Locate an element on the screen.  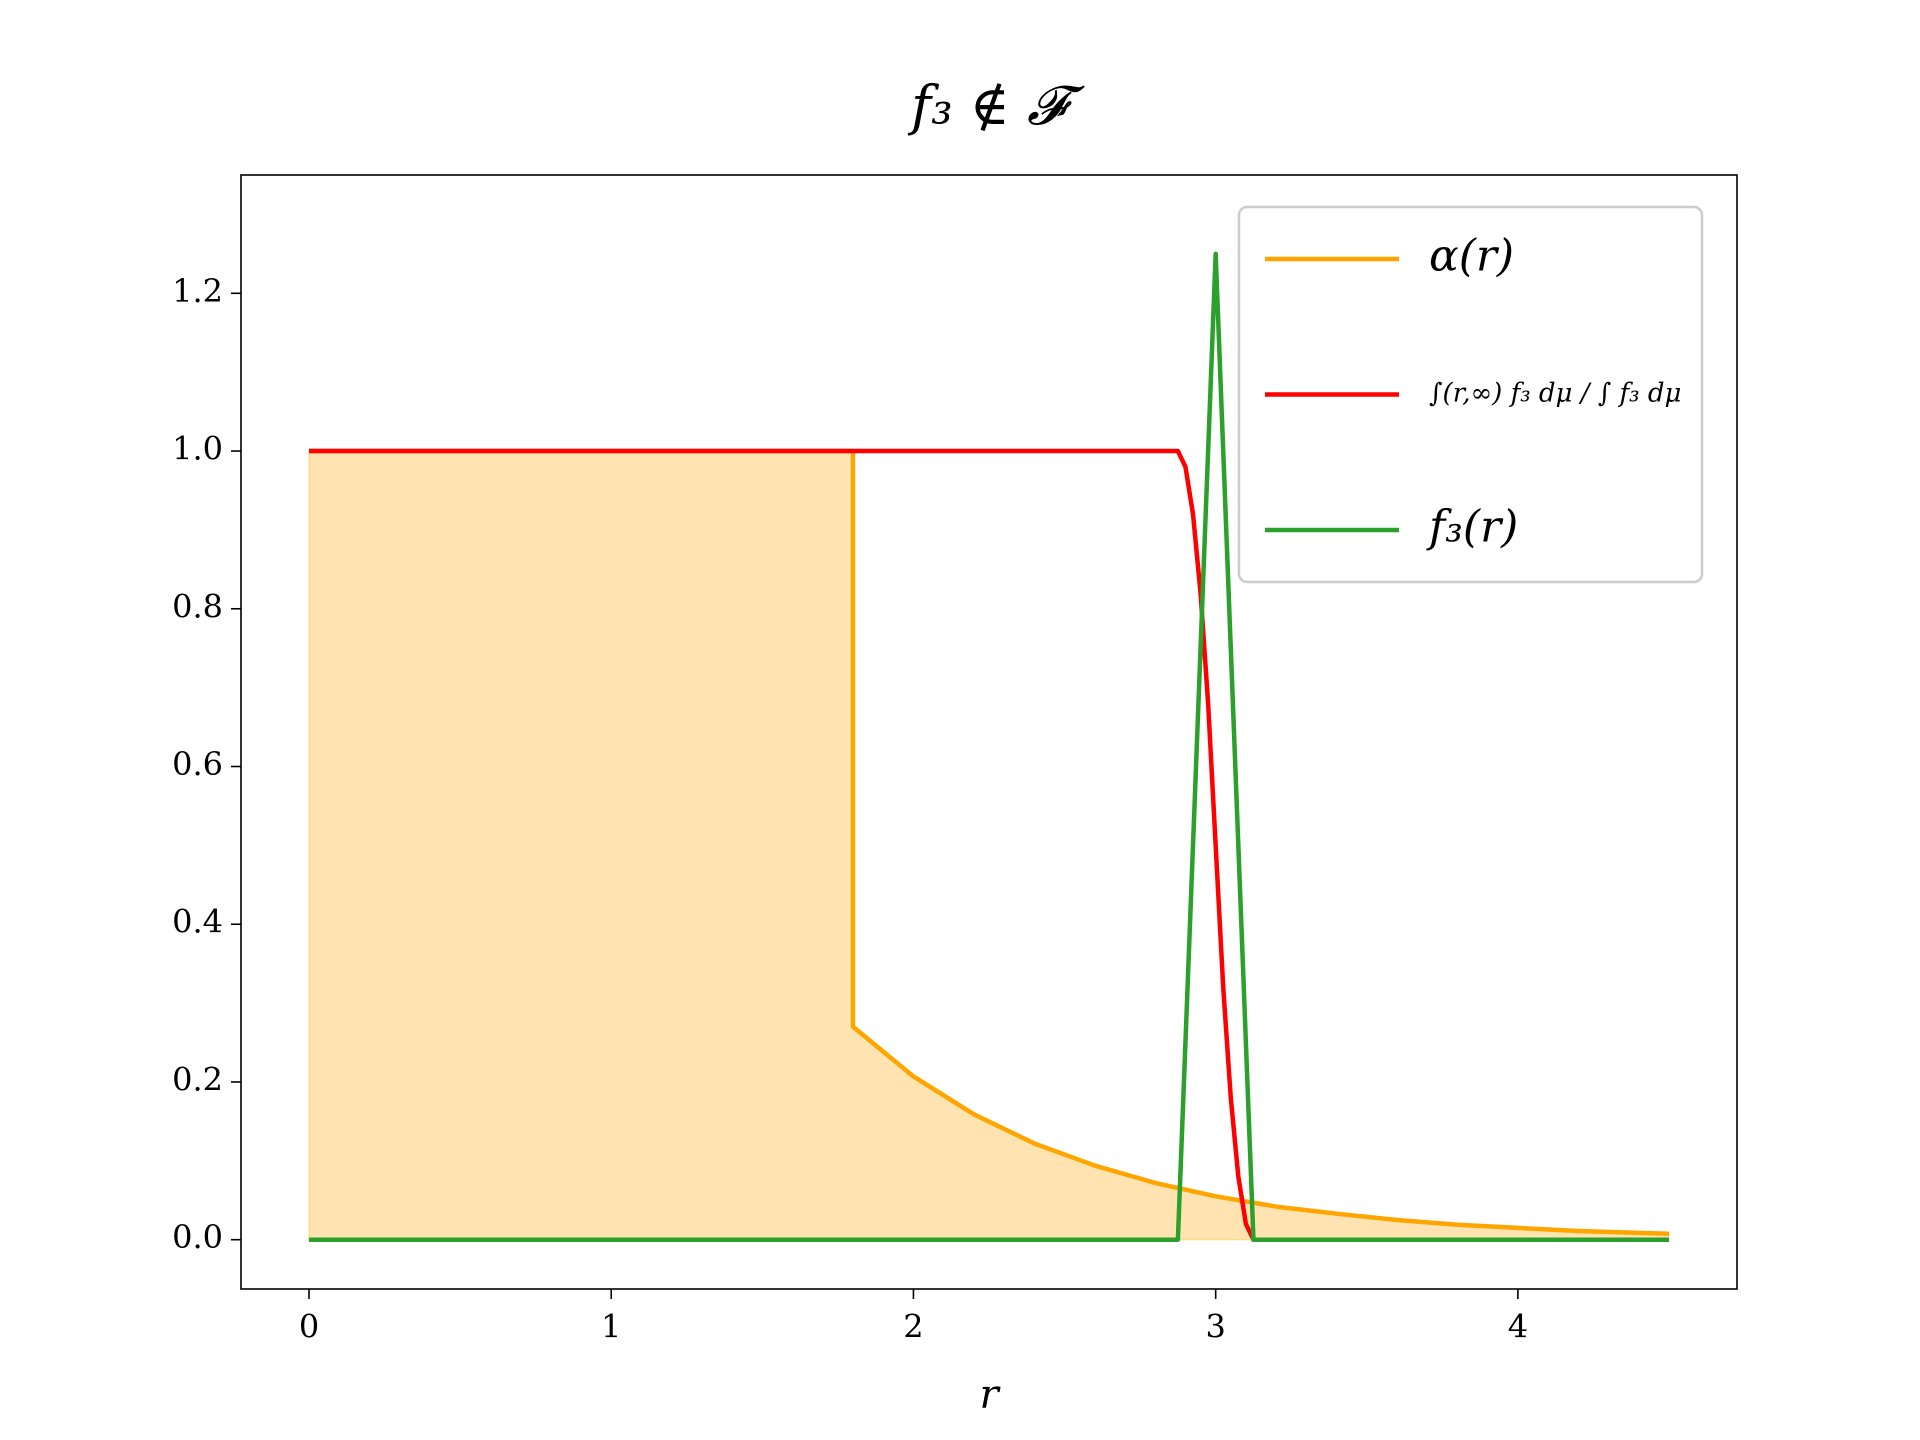
y-tick-label: 1.2 is located at coordinates (197, 291).